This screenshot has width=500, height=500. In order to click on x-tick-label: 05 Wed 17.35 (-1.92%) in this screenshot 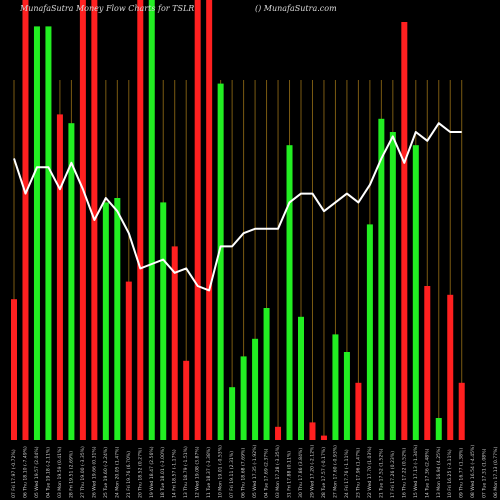, I will do `click(255, 471)`.